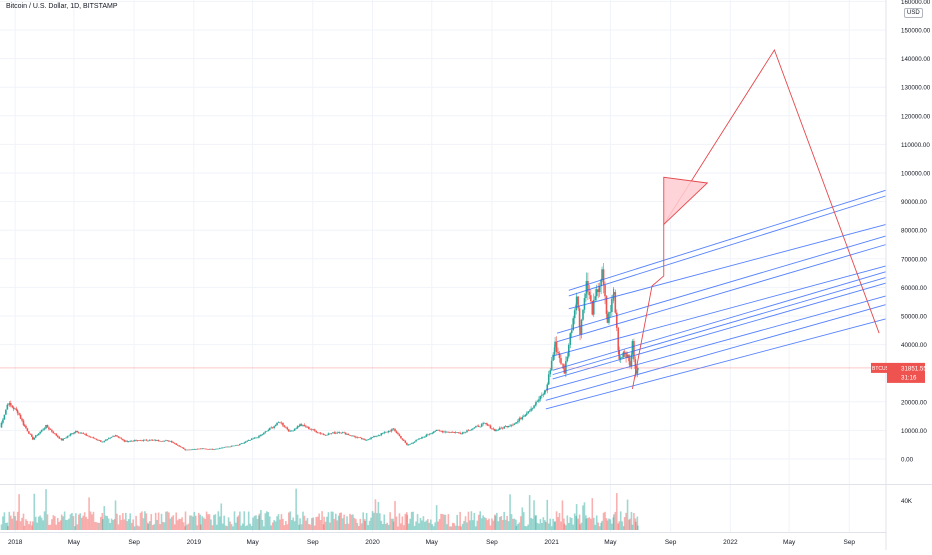  Describe the element at coordinates (913, 13) in the screenshot. I see `currency-badge: USD` at that location.